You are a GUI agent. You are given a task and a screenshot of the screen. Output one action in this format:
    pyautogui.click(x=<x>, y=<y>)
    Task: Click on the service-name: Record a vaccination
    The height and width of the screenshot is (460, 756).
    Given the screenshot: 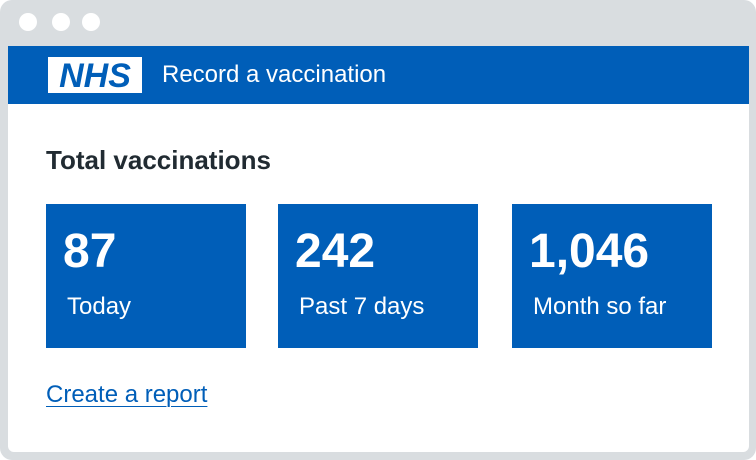 What is the action you would take?
    pyautogui.click(x=274, y=74)
    